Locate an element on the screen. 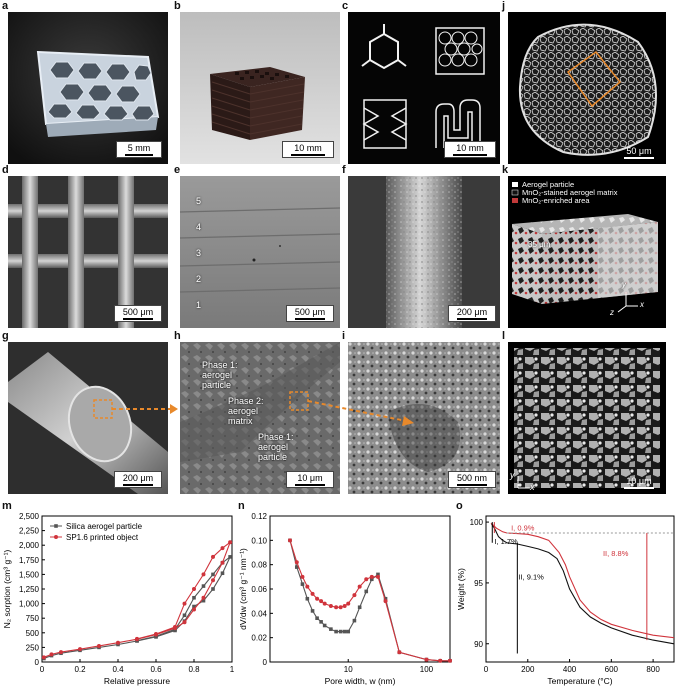 This screenshot has height=697, width=680. honeycomb-lattice-image is located at coordinates (88, 88).